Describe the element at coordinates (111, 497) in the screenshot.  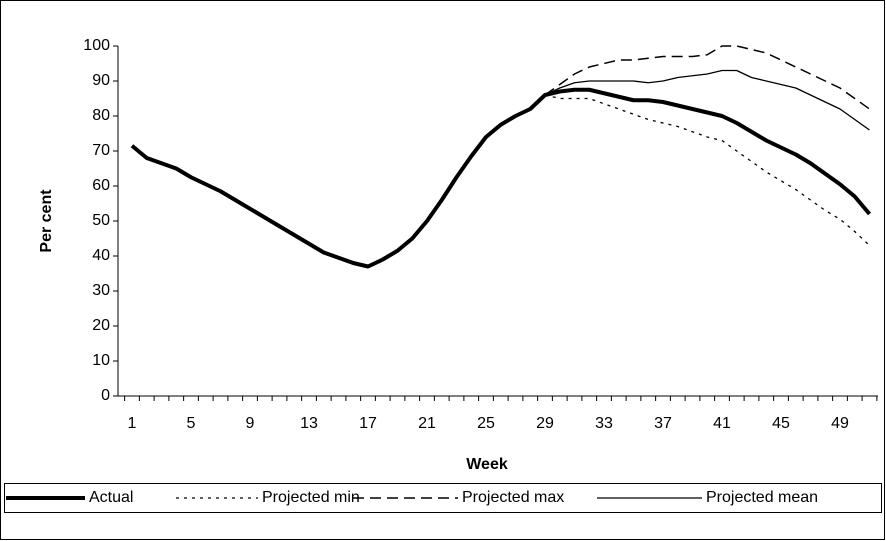
I see `legend-label: Actual` at that location.